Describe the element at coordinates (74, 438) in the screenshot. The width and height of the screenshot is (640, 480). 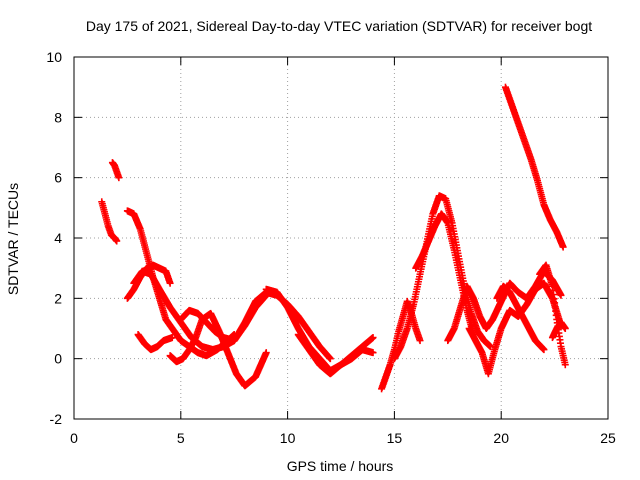
I see `x-tick-label: 0` at that location.